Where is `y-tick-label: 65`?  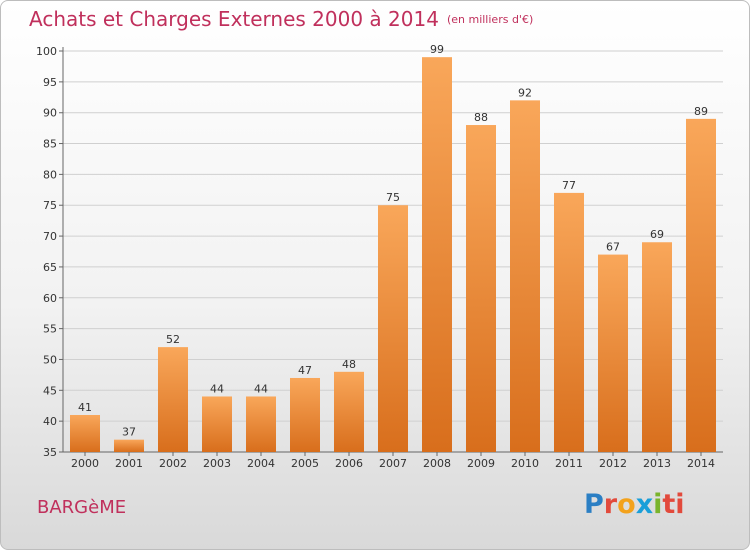 y-tick-label: 65 is located at coordinates (50, 267).